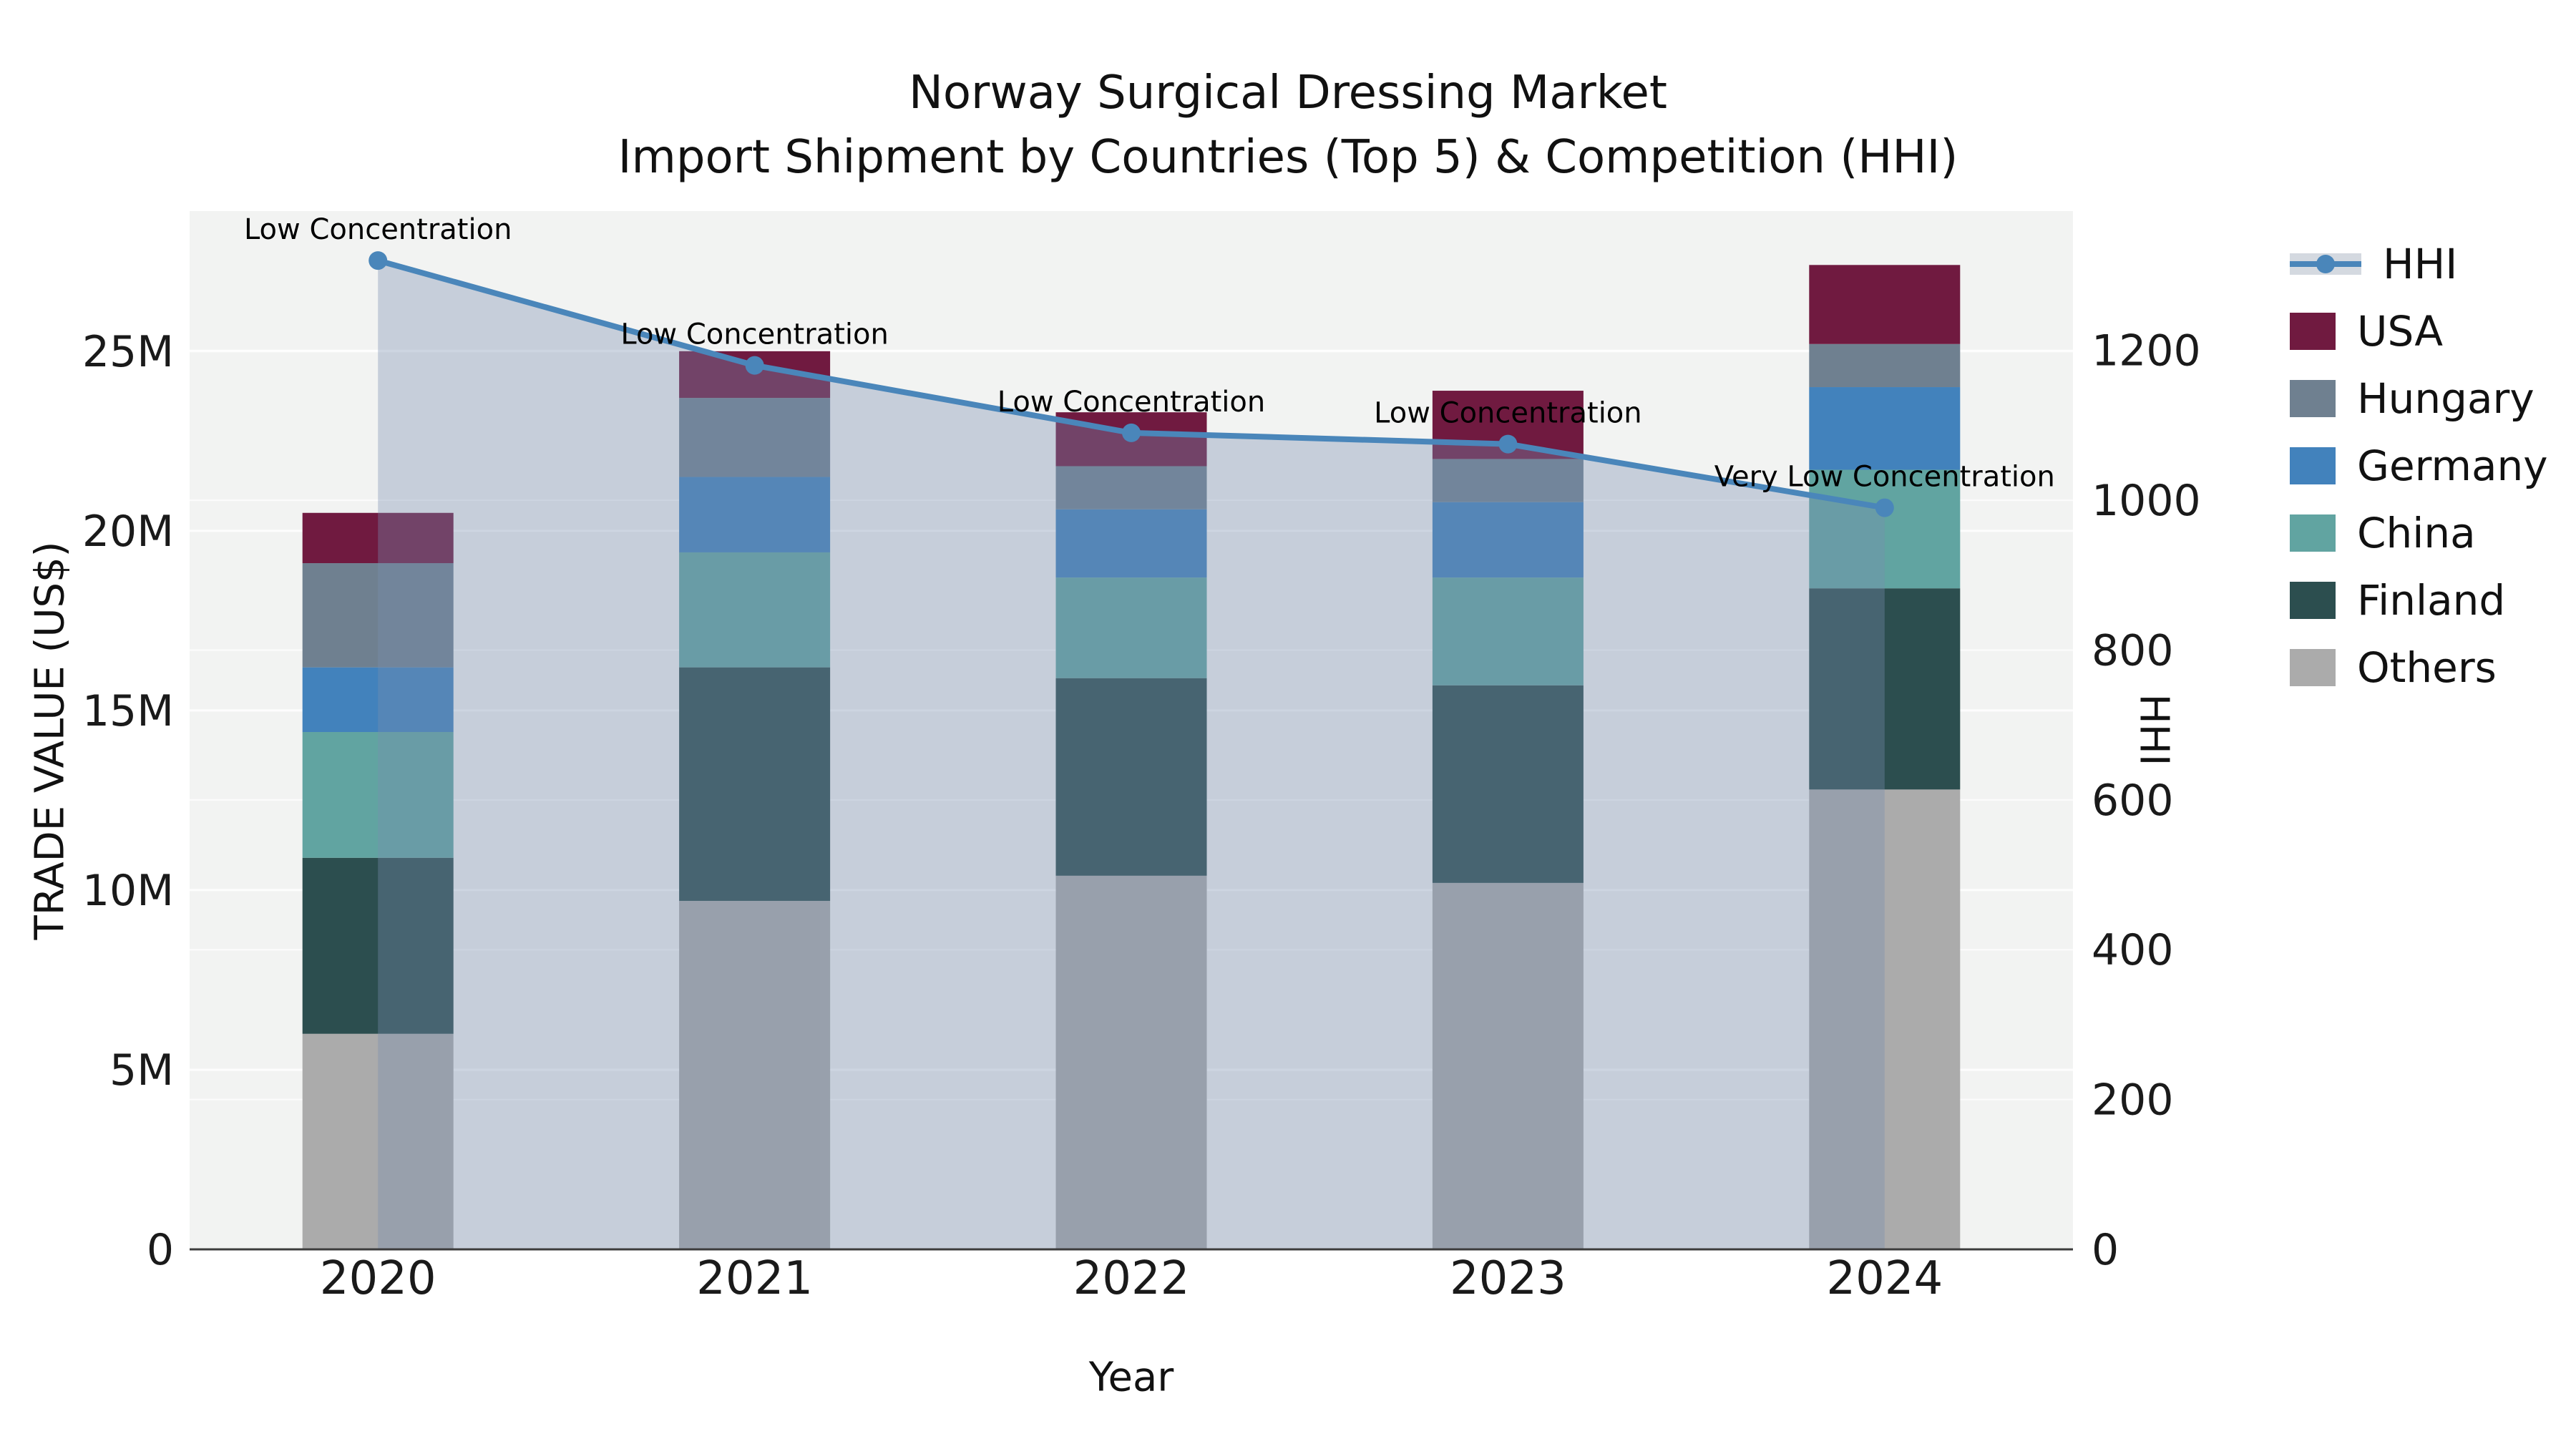 This screenshot has height=1449, width=2576. Describe the element at coordinates (378, 1141) in the screenshot. I see `bar-segment-others-2020` at that location.